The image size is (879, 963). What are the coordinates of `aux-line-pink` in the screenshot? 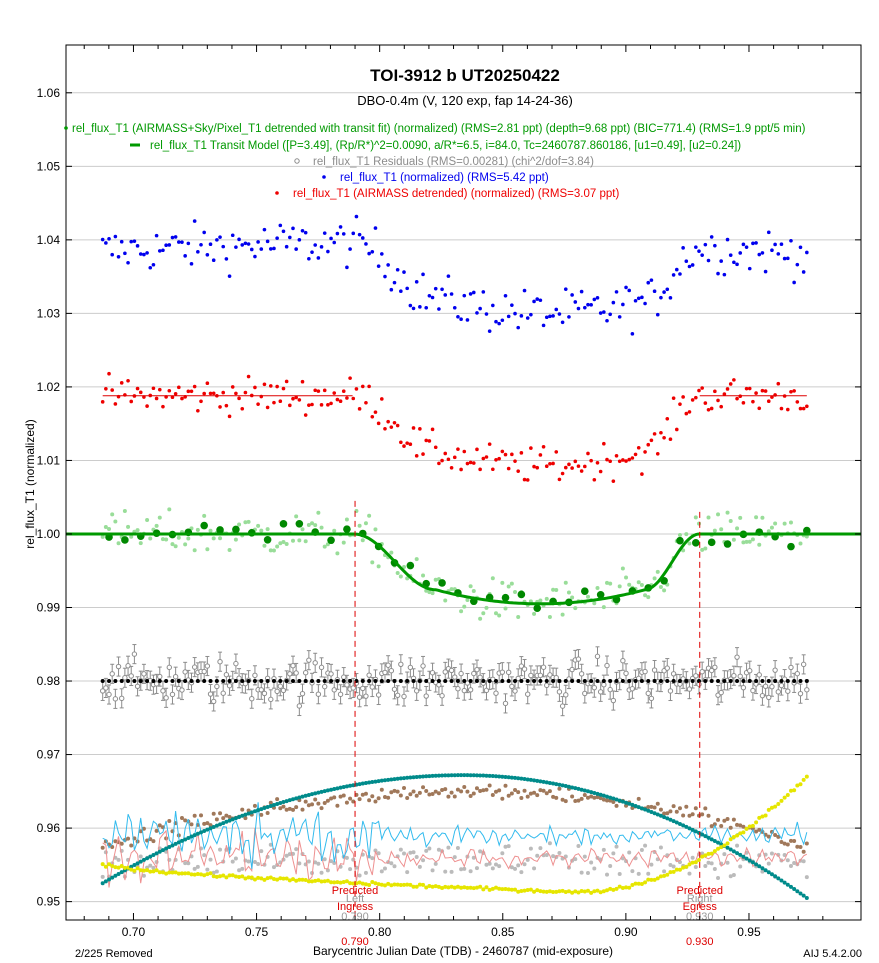 It's located at (455, 857).